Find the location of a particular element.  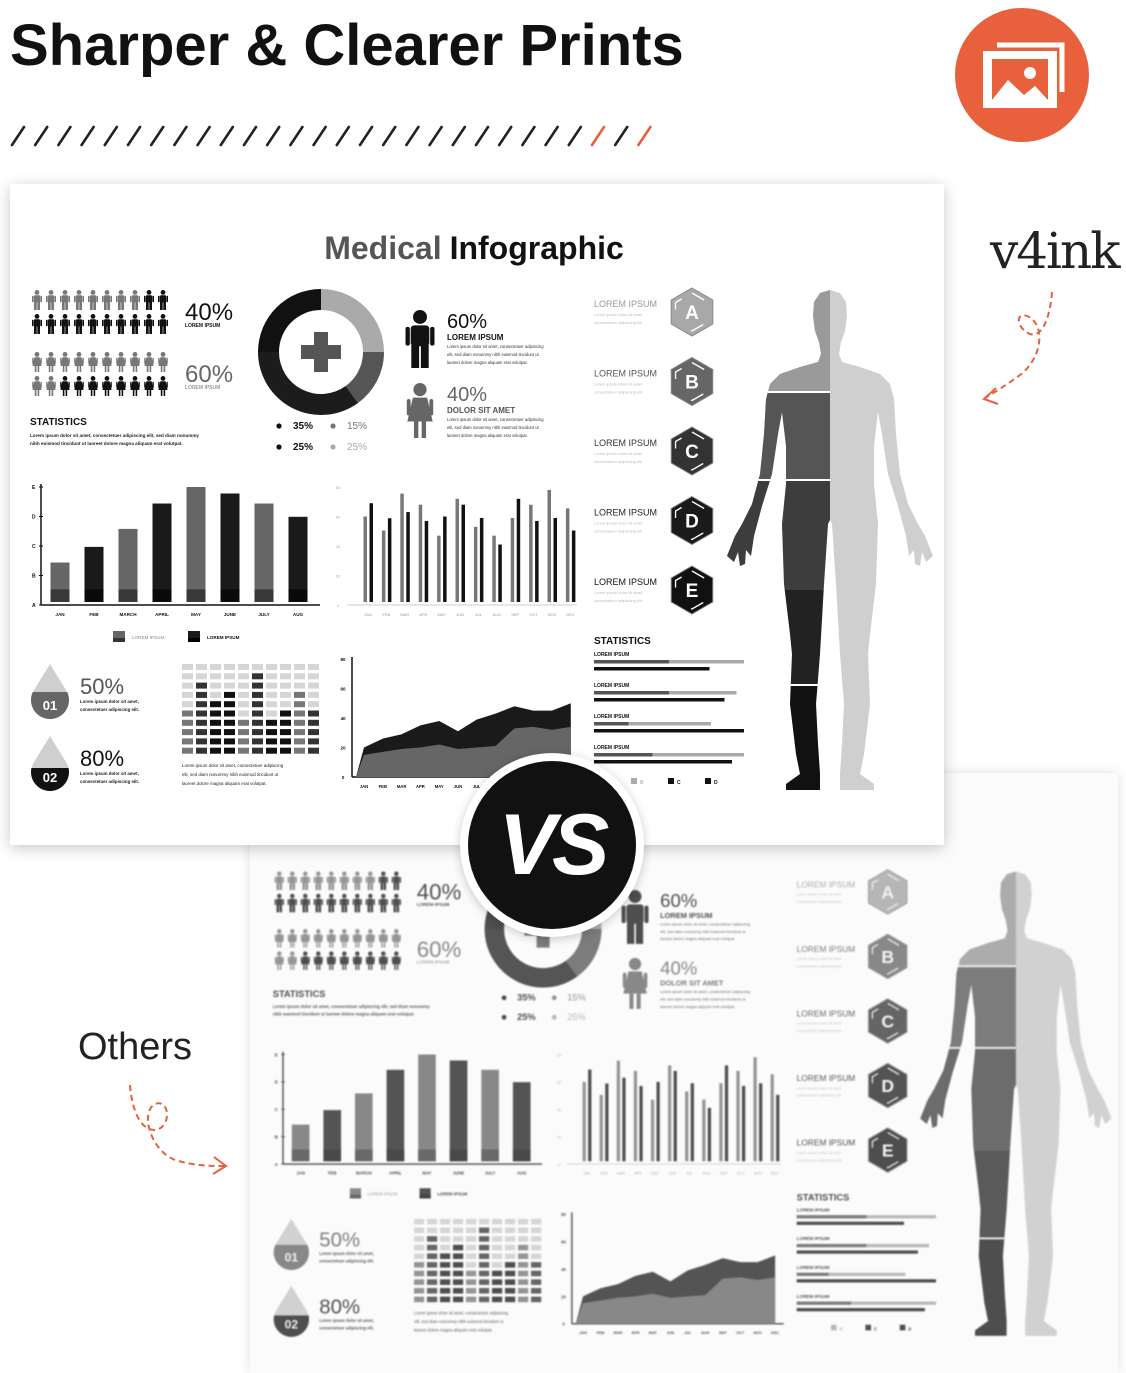

legend-dot is located at coordinates (504, 1017).